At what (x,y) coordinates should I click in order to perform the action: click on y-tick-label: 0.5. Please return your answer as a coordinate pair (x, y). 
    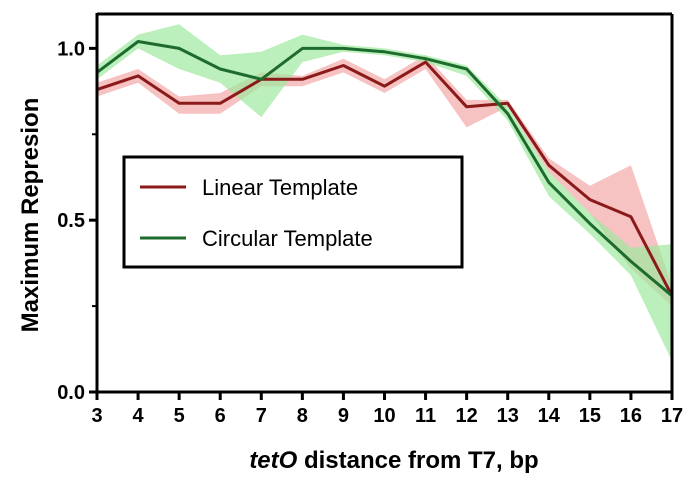
    Looking at the image, I should click on (71, 221).